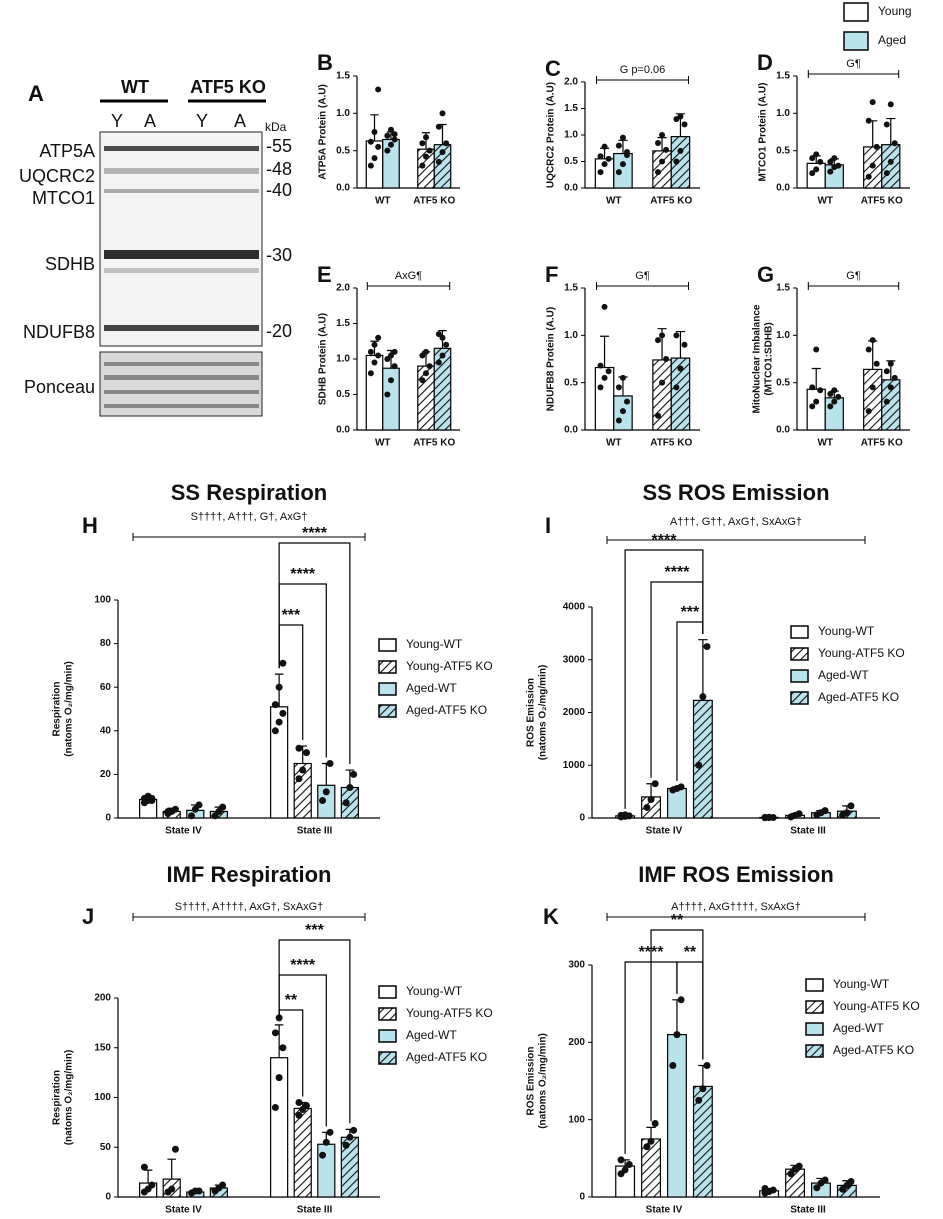 This screenshot has height=1219, width=943. I want to click on significance-label: **, so click(690, 952).